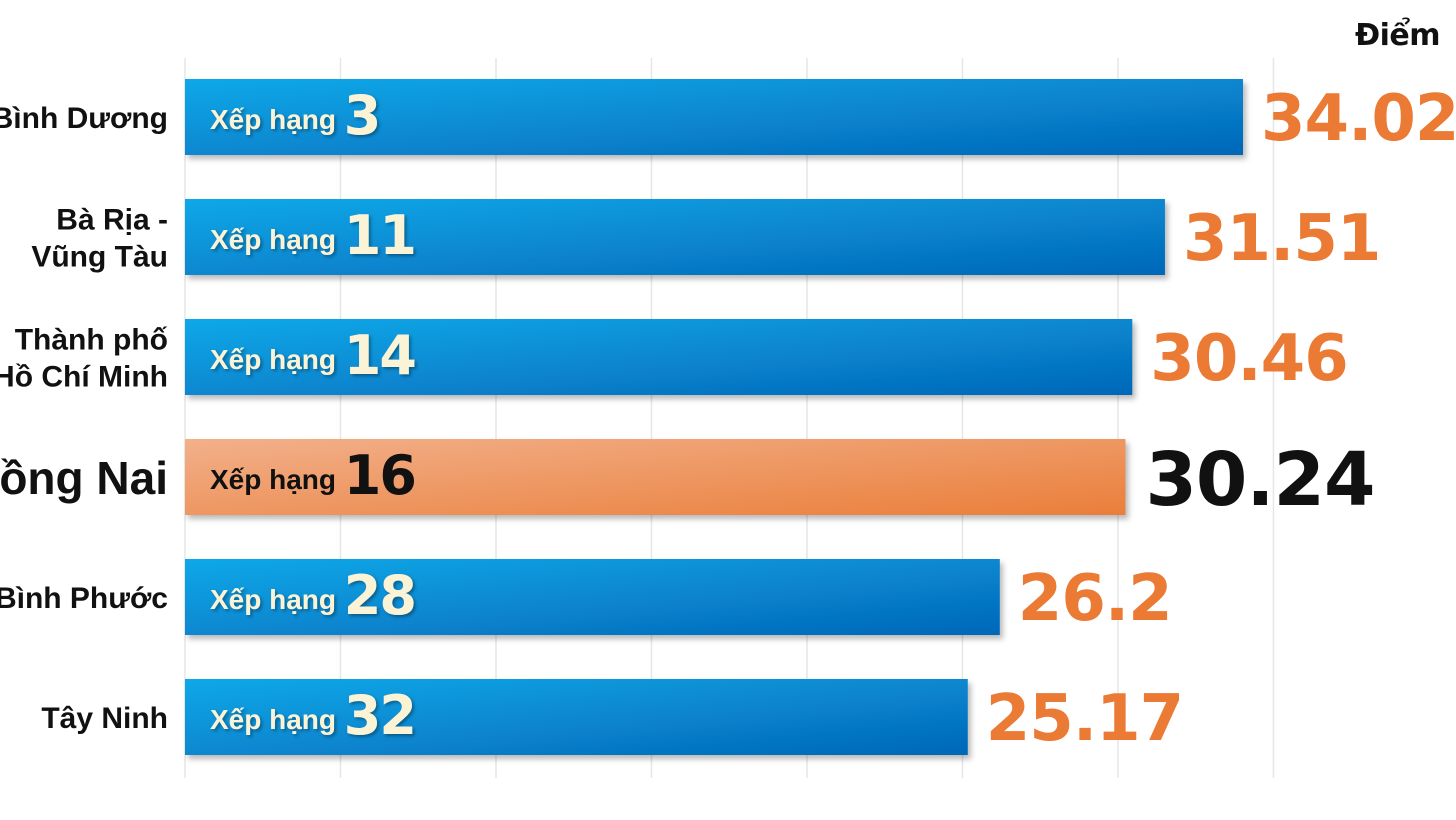 This screenshot has height=820, width=1456. I want to click on unit-label: Điểm, so click(1397, 35).